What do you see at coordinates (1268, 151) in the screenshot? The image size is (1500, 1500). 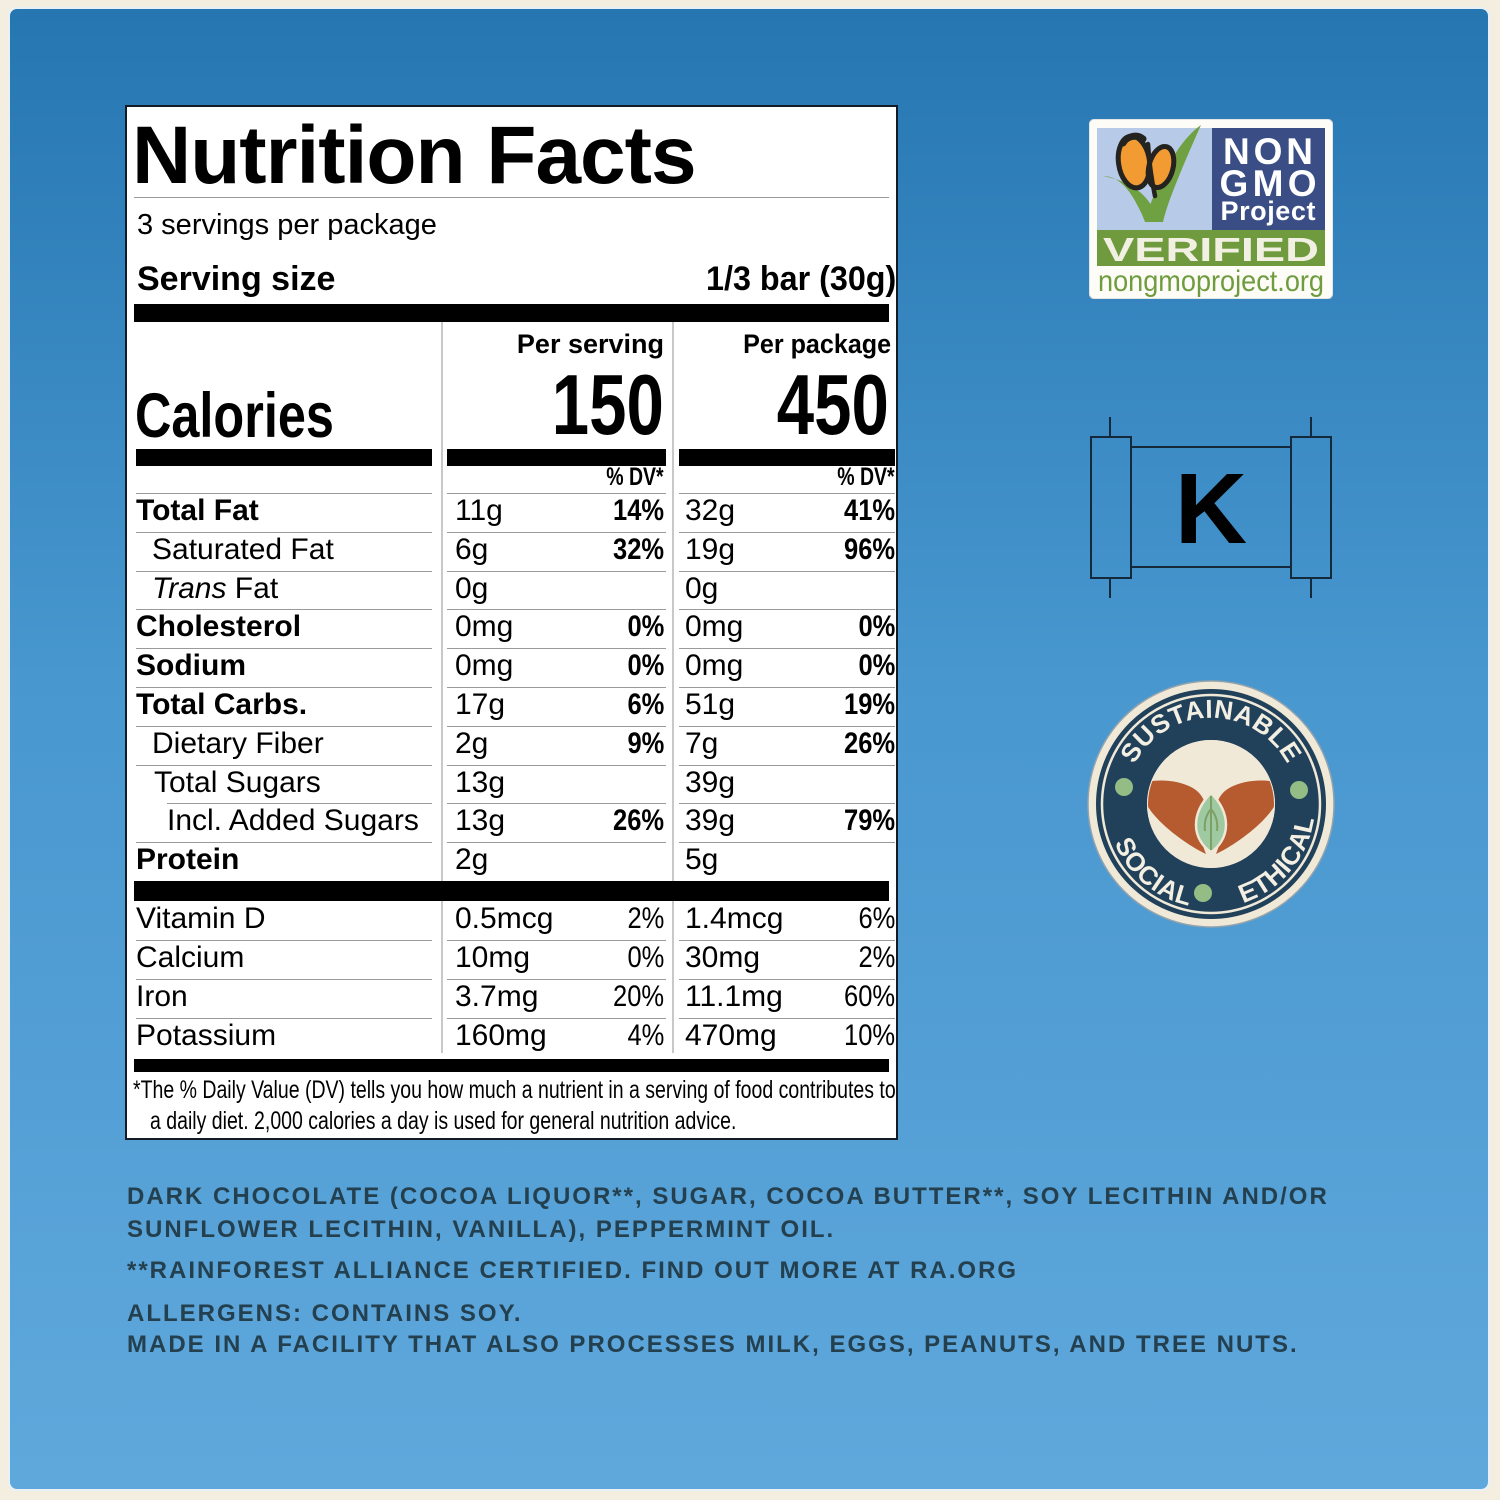 I see `svg-text: NON` at bounding box center [1268, 151].